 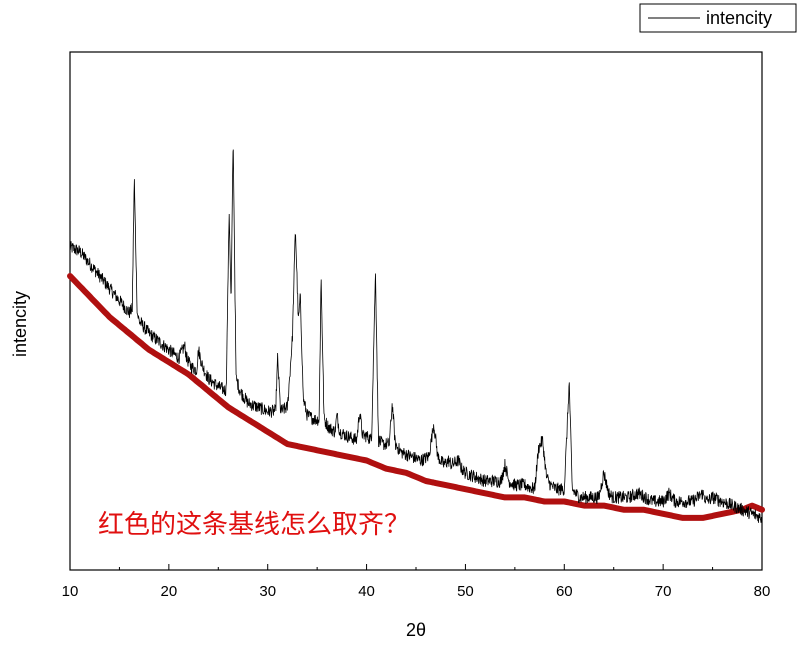 I want to click on x-tick-label: 50, so click(x=465, y=591).